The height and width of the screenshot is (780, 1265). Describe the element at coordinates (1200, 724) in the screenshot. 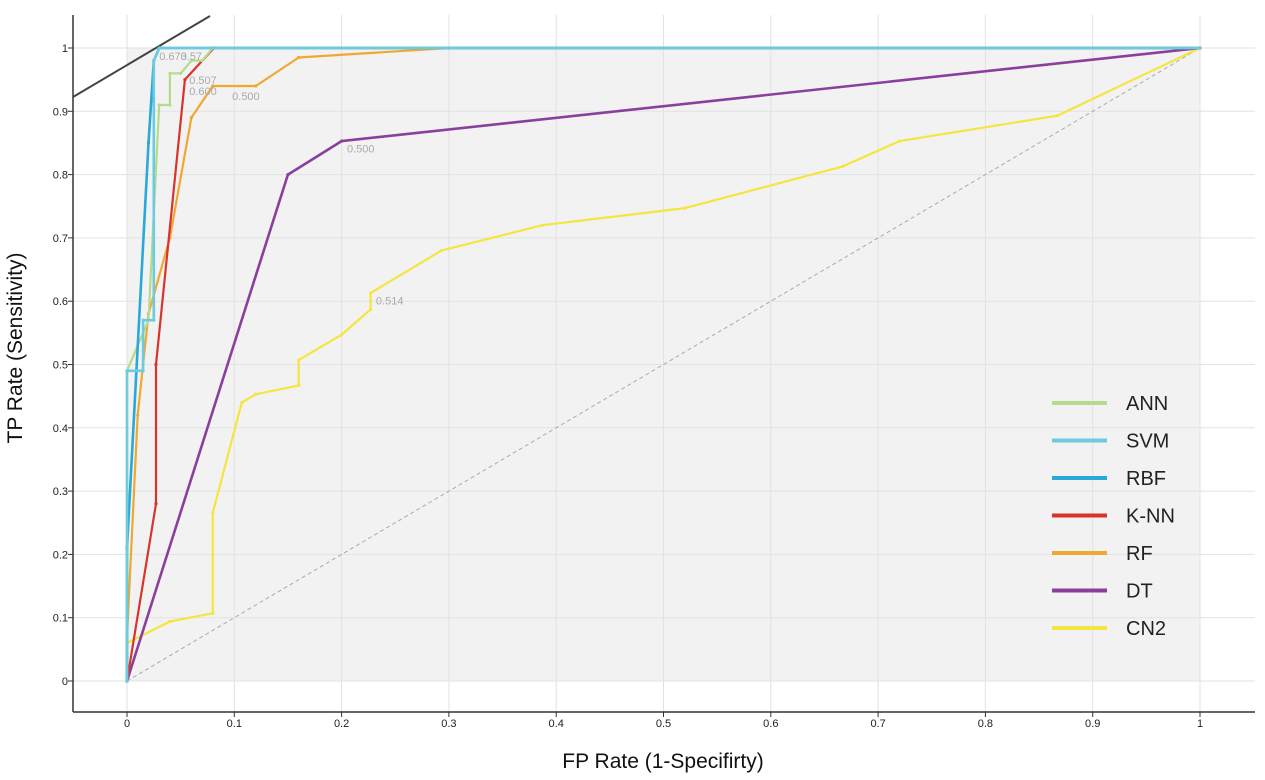

I see `x-tick-label: 1` at that location.